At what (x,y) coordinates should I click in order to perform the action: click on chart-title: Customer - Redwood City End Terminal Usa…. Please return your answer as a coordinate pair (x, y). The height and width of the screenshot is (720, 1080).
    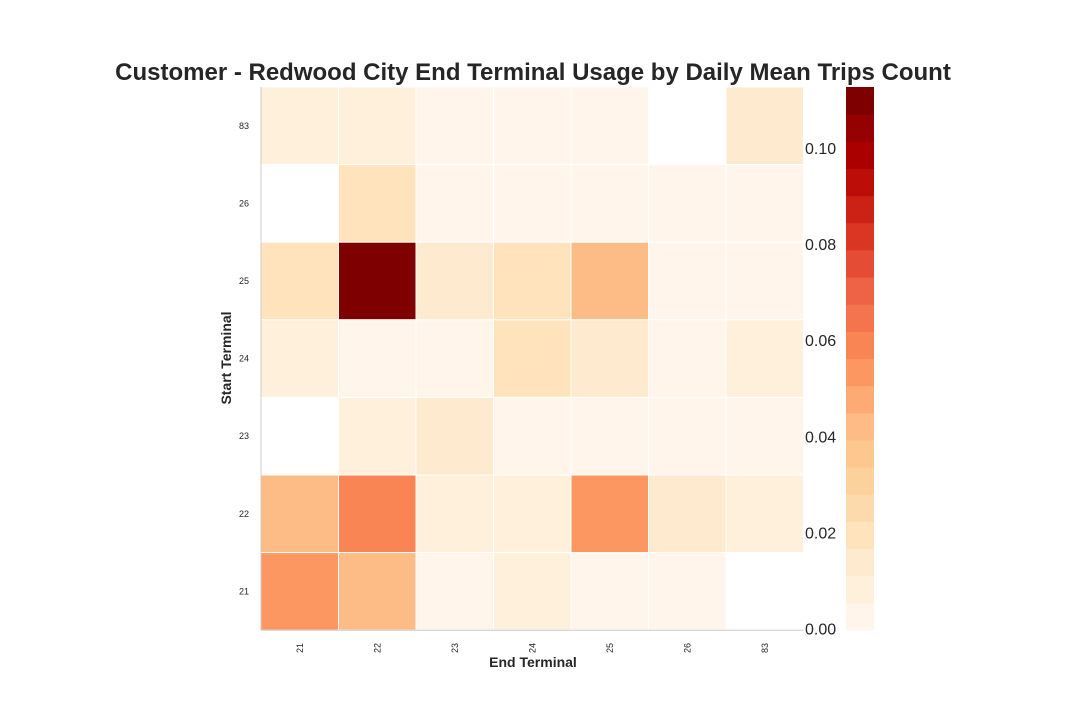
    Looking at the image, I should click on (533, 72).